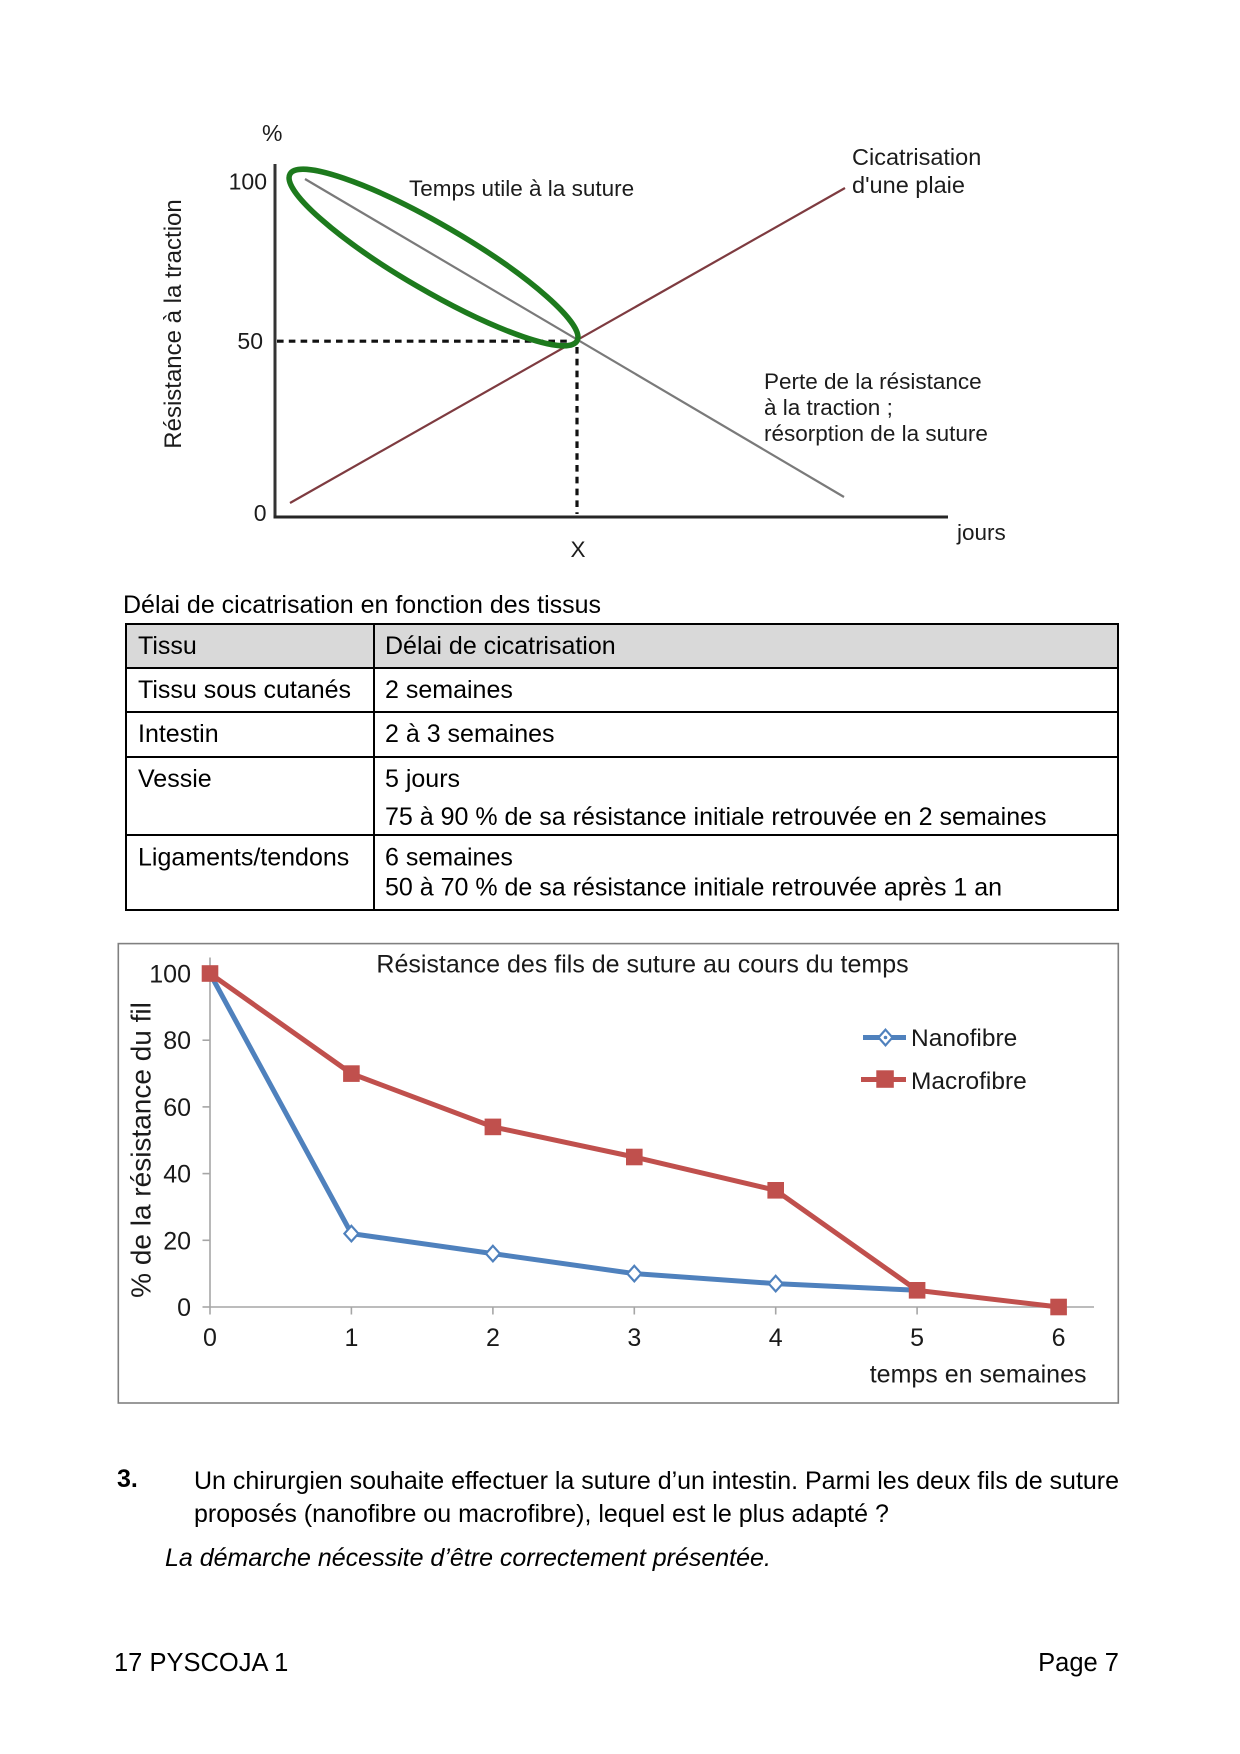  What do you see at coordinates (828, 407) in the screenshot?
I see `svg-text: à la traction ;` at bounding box center [828, 407].